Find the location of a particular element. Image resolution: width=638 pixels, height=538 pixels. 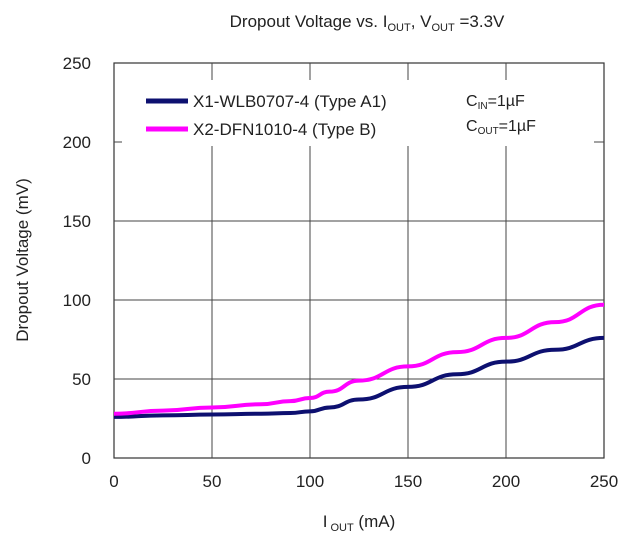

cout-main: C is located at coordinates (472, 126).